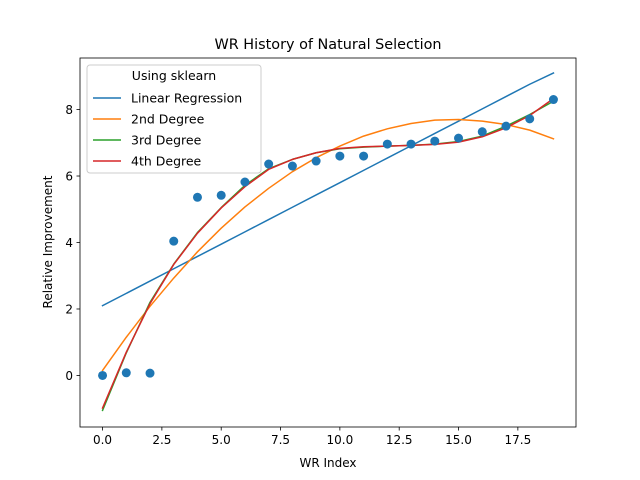  Describe the element at coordinates (69, 176) in the screenshot. I see `y-tick-label: 6` at that location.